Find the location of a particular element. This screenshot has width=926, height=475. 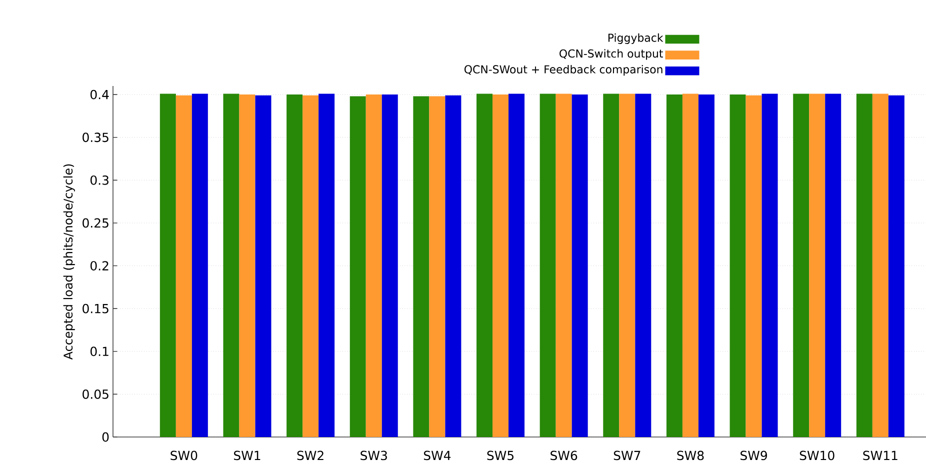

y-tick-label: 0.3 is located at coordinates (99, 180).